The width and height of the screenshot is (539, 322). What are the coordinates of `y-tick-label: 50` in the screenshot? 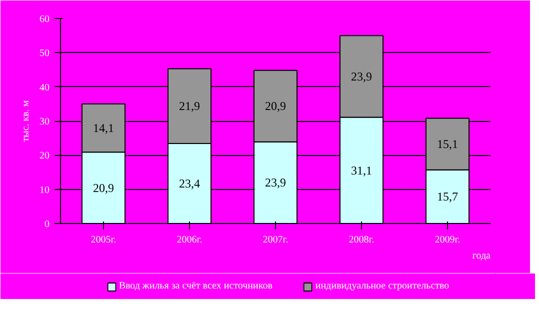 It's located at (45, 54).